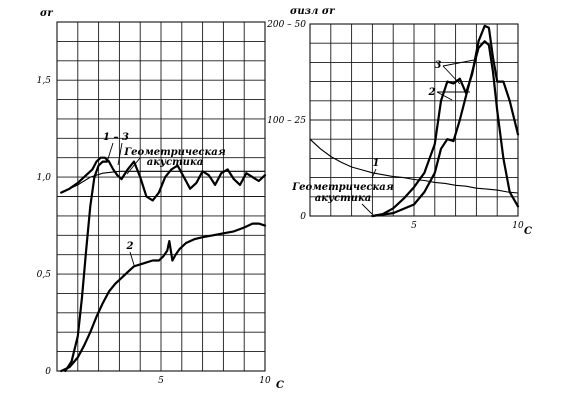  I want to click on y-tick-label: 100 – 25, so click(286, 121).